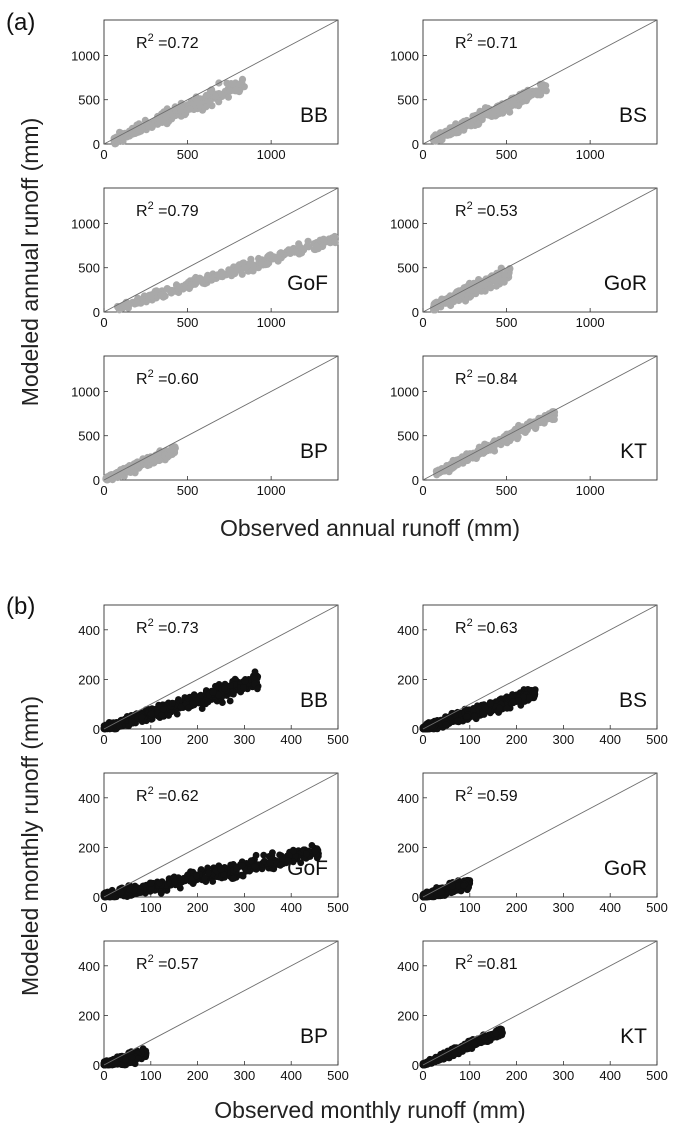 The width and height of the screenshot is (696, 1128). Describe the element at coordinates (167, 378) in the screenshot. I see `r2-label: R2 =0.60` at that location.